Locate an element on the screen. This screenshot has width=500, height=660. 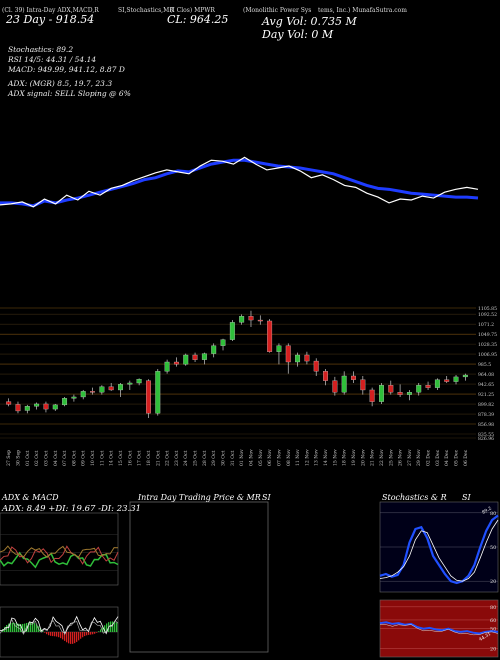
close-price: CL: 964.25 is located at coordinates (198, 19).